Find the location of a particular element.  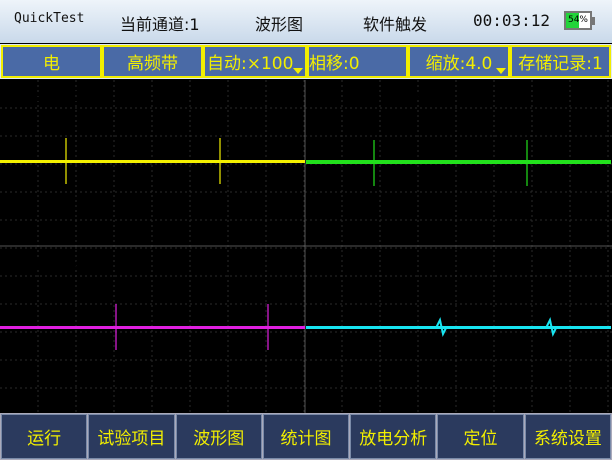

view-title: 波形图 is located at coordinates (279, 24).